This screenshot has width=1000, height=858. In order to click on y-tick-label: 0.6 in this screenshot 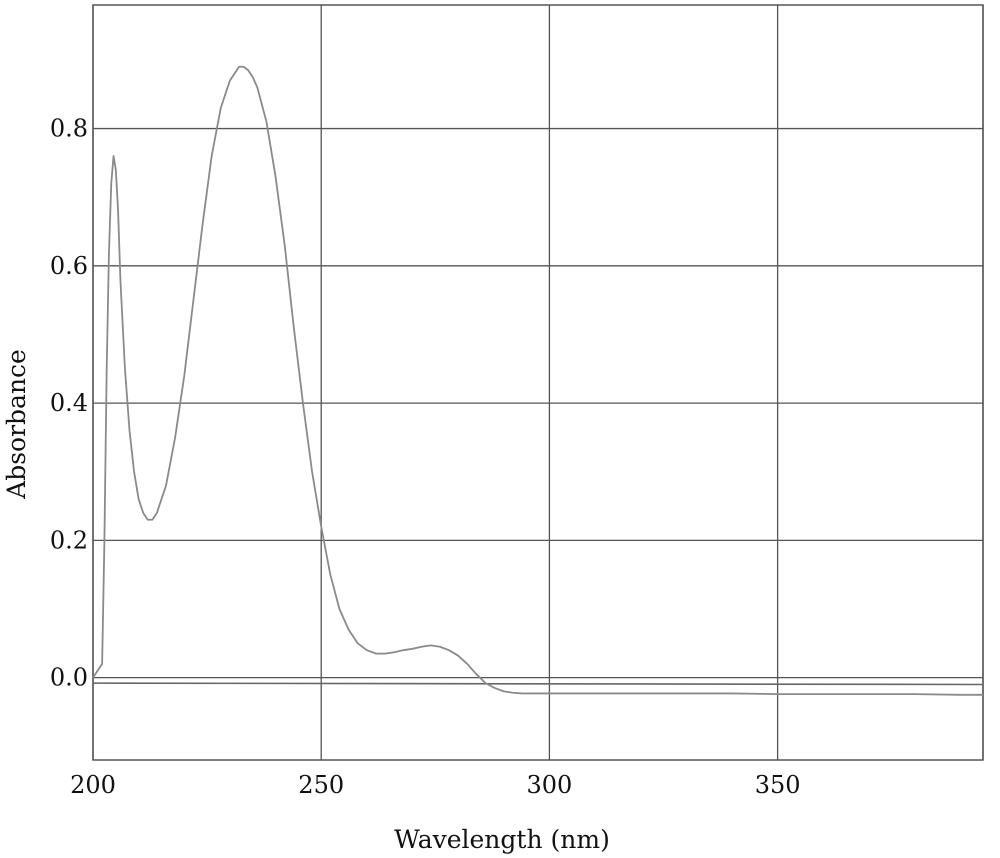, I will do `click(69, 266)`.